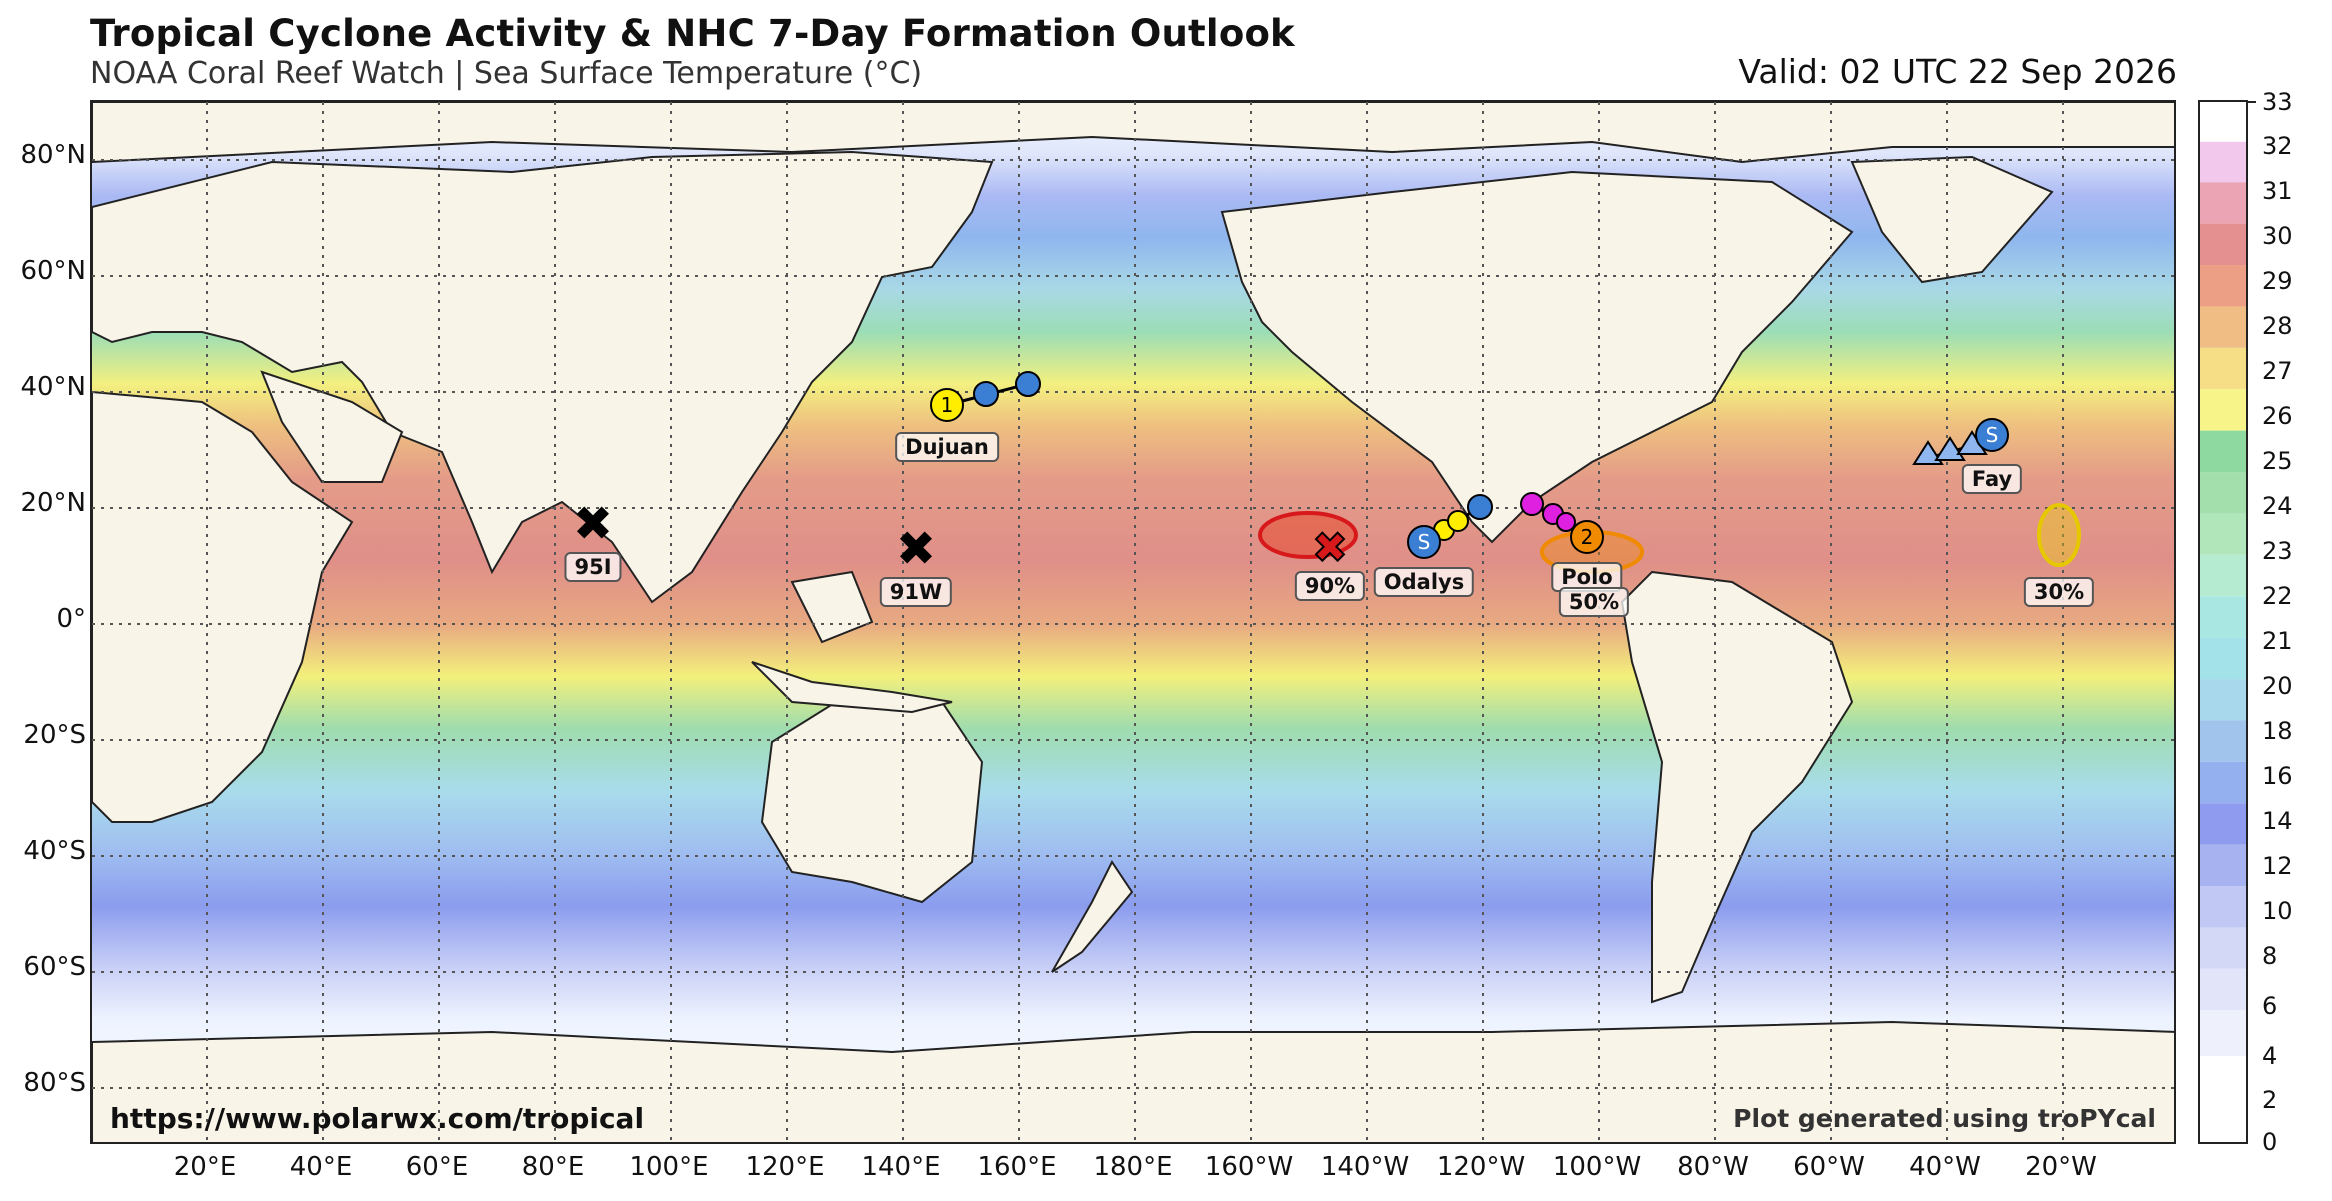 This screenshot has height=1201, width=2332. Describe the element at coordinates (2277, 641) in the screenshot. I see `colorbar-tick: 21` at that location.